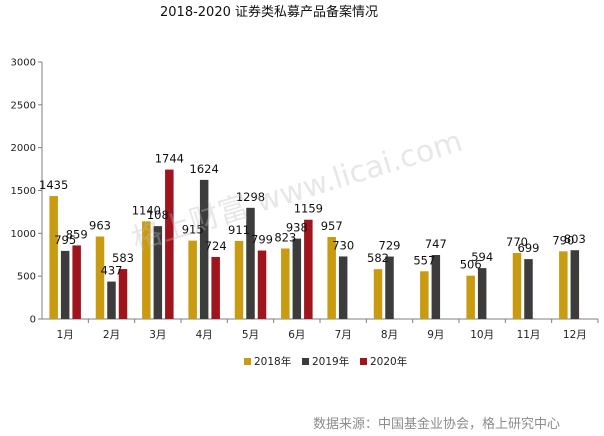  What do you see at coordinates (482, 293) in the screenshot?
I see `bar-2019年-10月` at bounding box center [482, 293].